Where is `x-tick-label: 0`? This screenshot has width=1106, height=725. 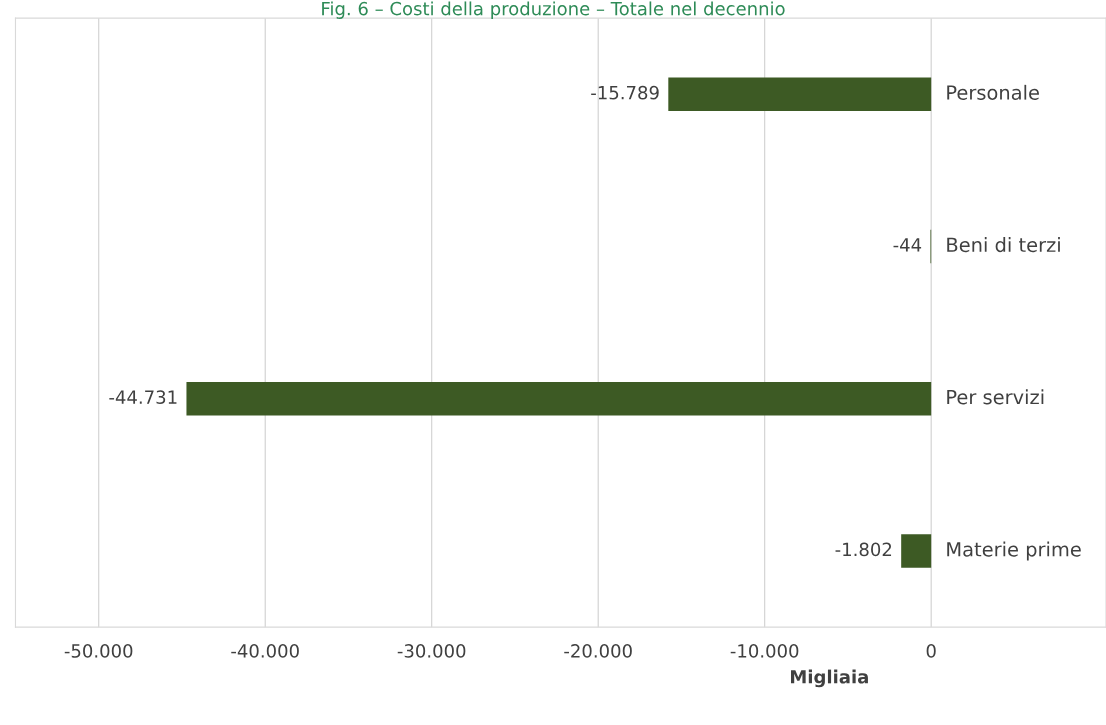
x-tick-label: 0 is located at coordinates (931, 651).